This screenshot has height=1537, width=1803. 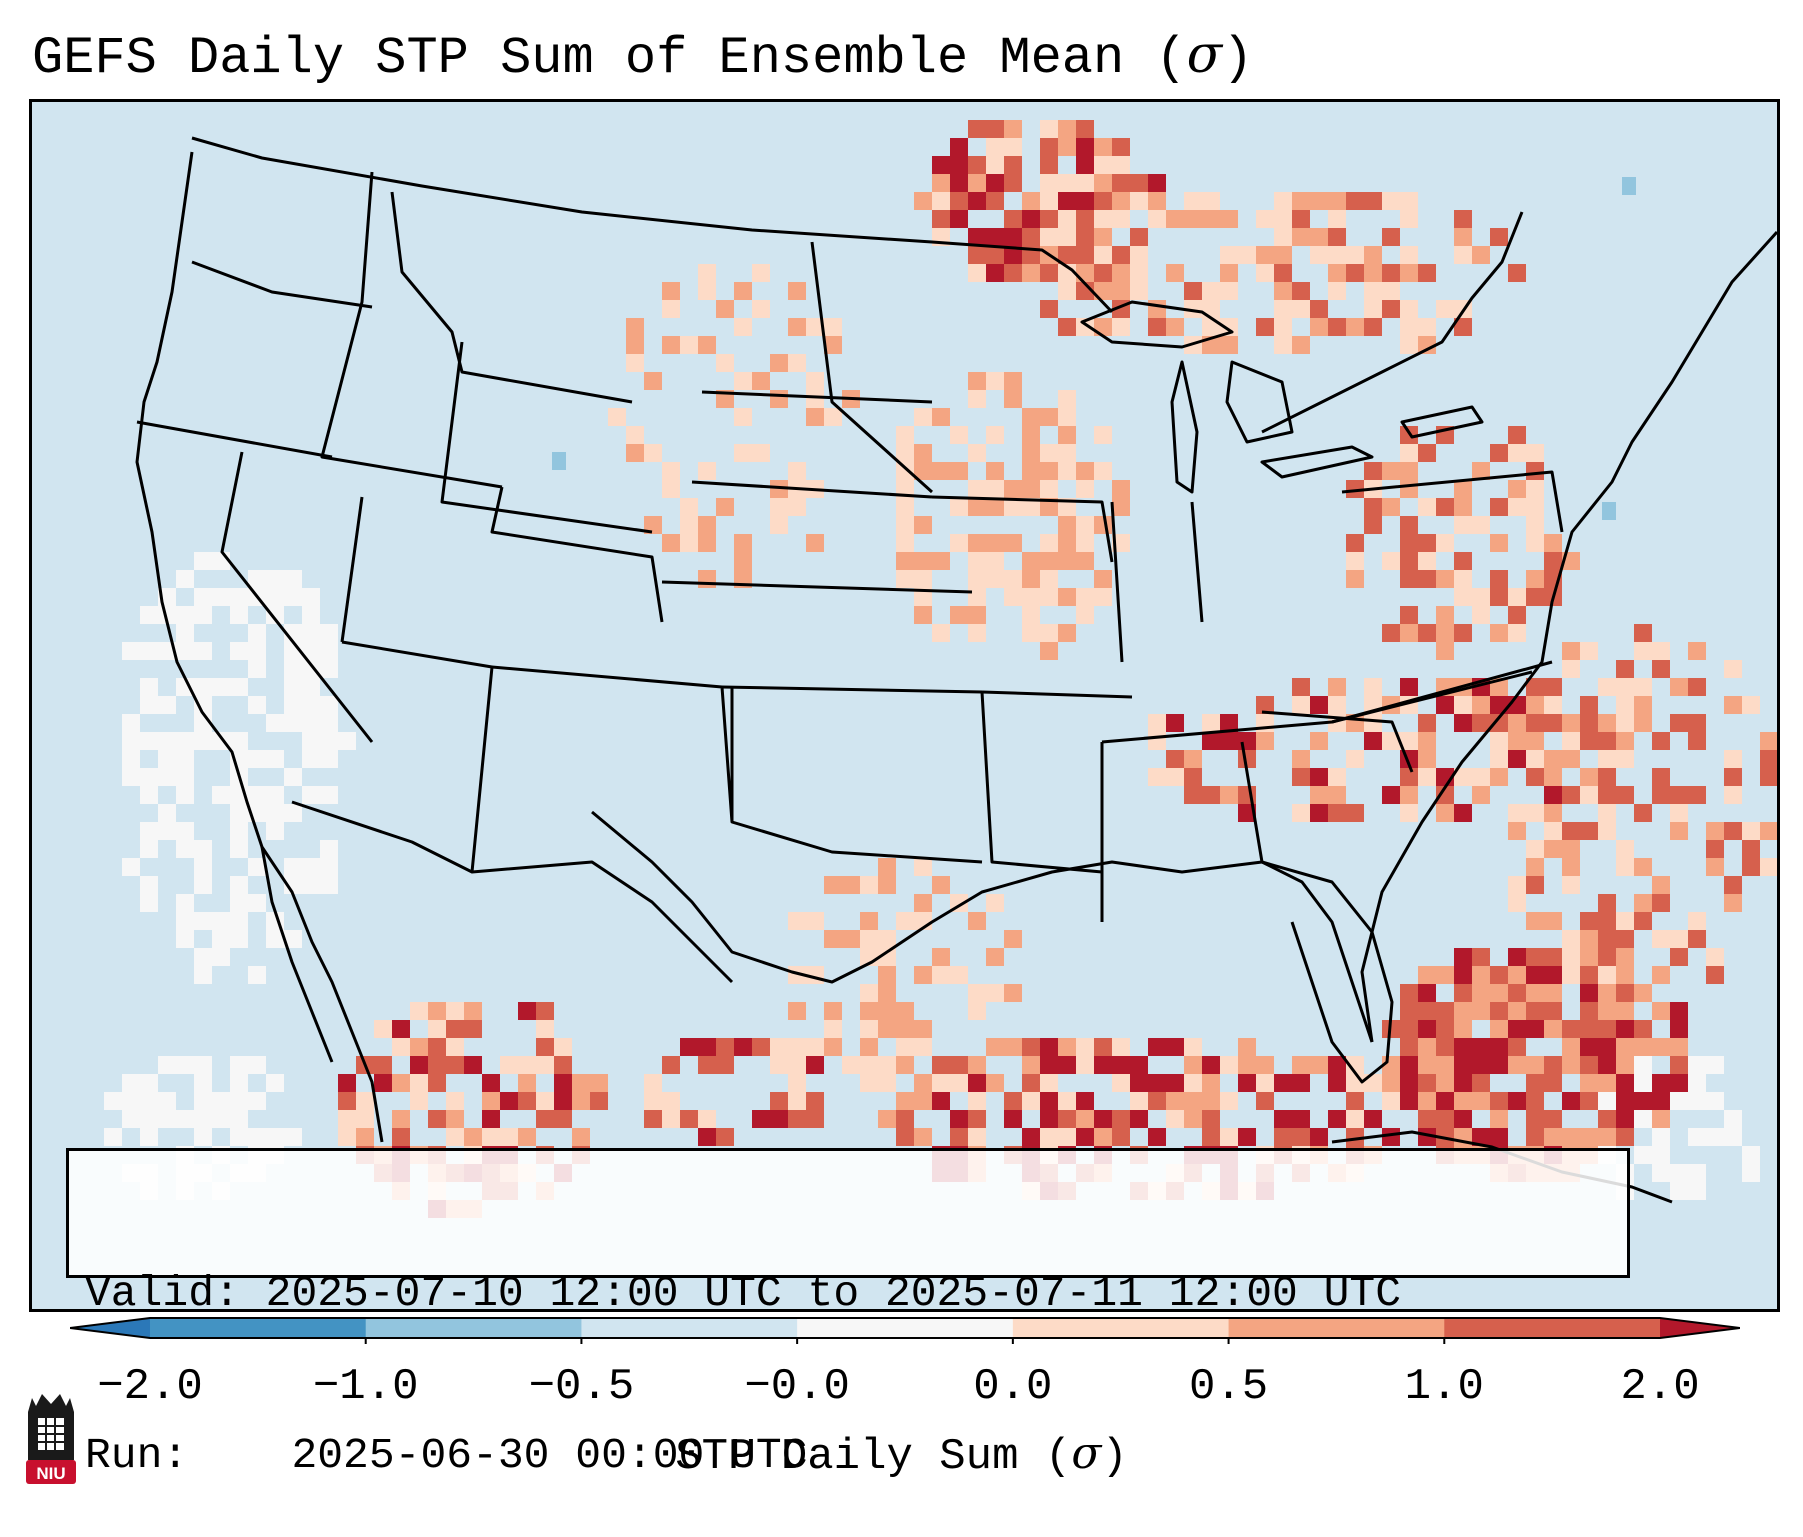 What do you see at coordinates (1114, 1457) in the screenshot?
I see `colorbar-label-close: )` at bounding box center [1114, 1457].